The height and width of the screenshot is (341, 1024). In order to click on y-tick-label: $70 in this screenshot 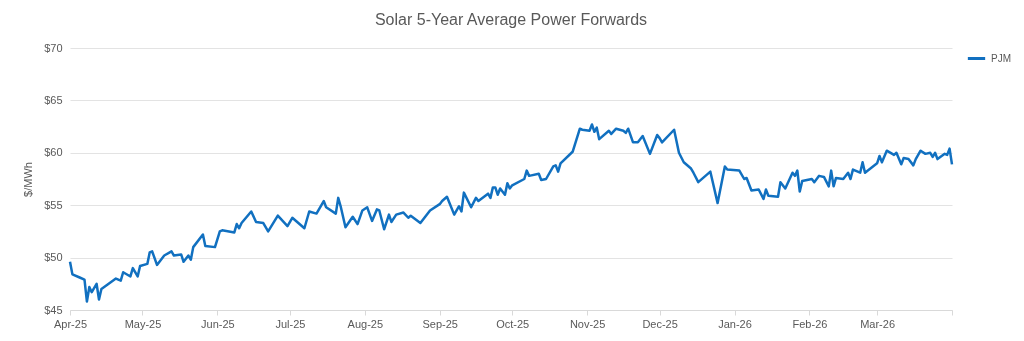, I will do `click(53, 47)`.